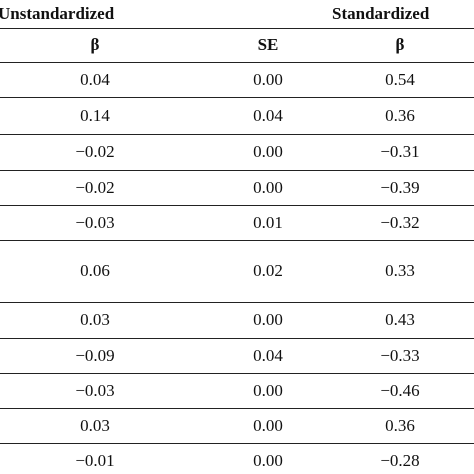 Image resolution: width=474 pixels, height=474 pixels. Describe the element at coordinates (95, 270) in the screenshot. I see `table-cell: 0.06` at that location.